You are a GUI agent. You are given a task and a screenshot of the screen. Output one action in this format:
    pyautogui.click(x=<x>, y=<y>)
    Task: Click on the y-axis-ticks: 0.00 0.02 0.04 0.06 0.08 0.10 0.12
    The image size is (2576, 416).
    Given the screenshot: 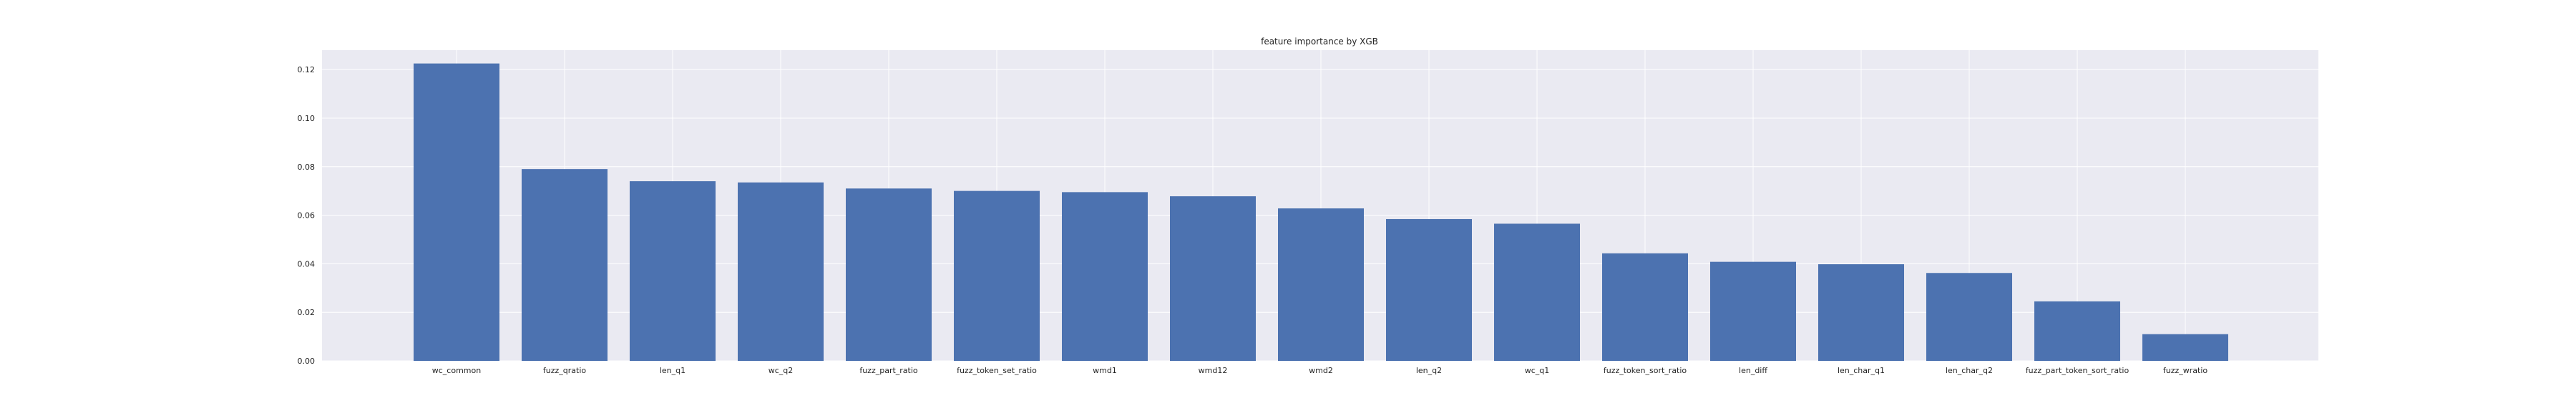 What is the action you would take?
    pyautogui.click(x=307, y=216)
    